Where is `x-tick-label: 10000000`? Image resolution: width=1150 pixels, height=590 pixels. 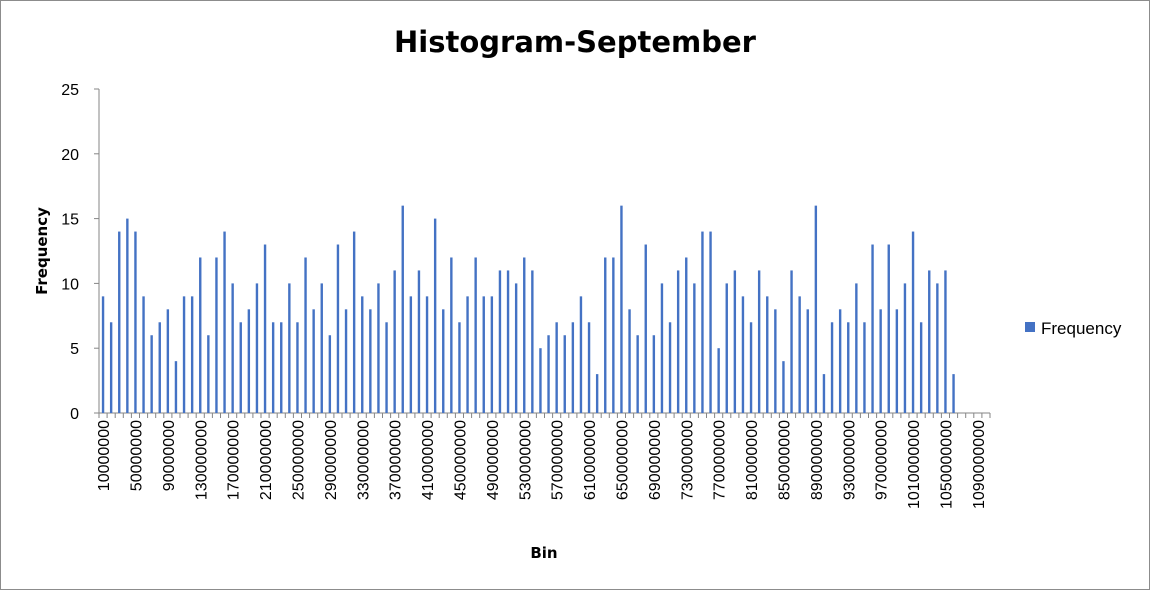 x-tick-label: 10000000 is located at coordinates (104, 455).